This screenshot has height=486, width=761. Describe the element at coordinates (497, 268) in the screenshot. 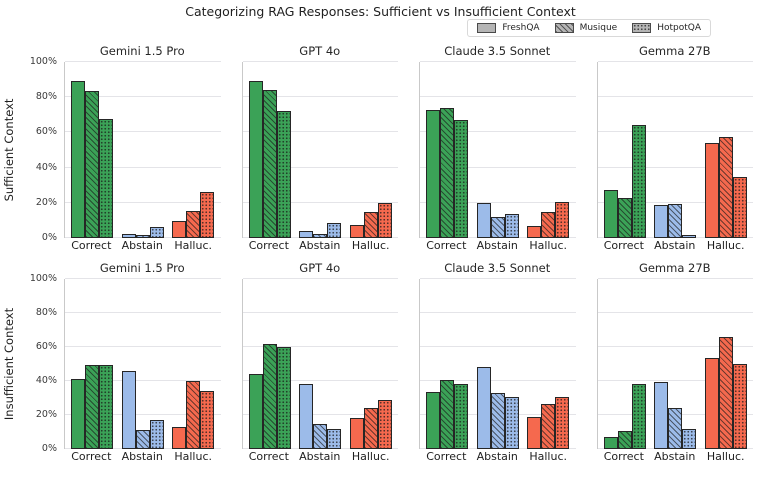

I see `subplot-title: Claude 3.5 Sonnet` at that location.